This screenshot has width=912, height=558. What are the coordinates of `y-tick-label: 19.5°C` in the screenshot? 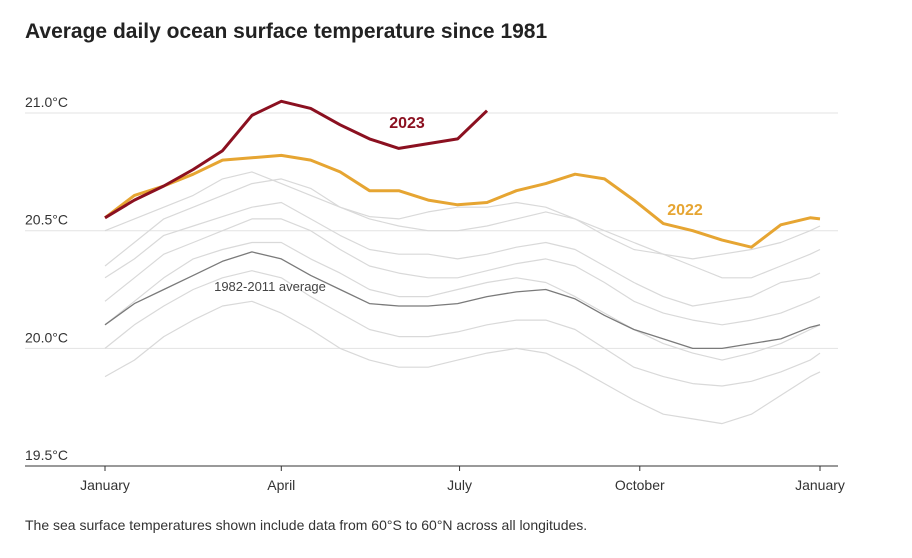 It's located at (46, 455).